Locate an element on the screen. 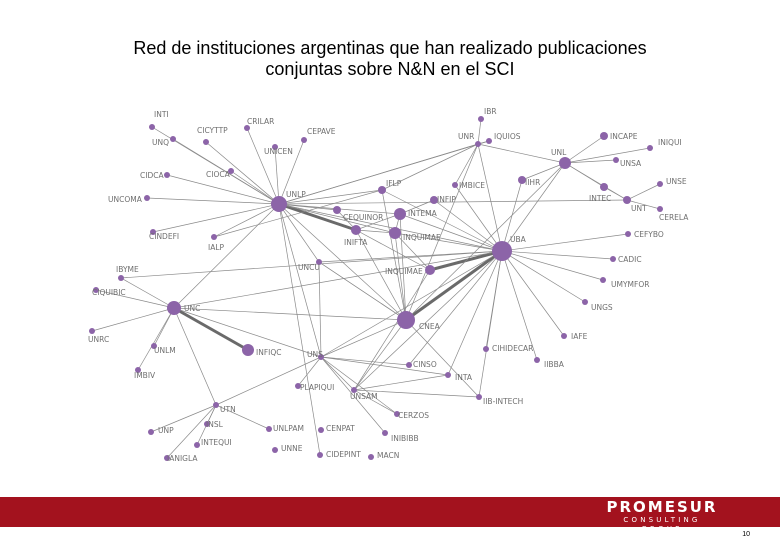 The width and height of the screenshot is (780, 540). node-unsam is located at coordinates (354, 390).